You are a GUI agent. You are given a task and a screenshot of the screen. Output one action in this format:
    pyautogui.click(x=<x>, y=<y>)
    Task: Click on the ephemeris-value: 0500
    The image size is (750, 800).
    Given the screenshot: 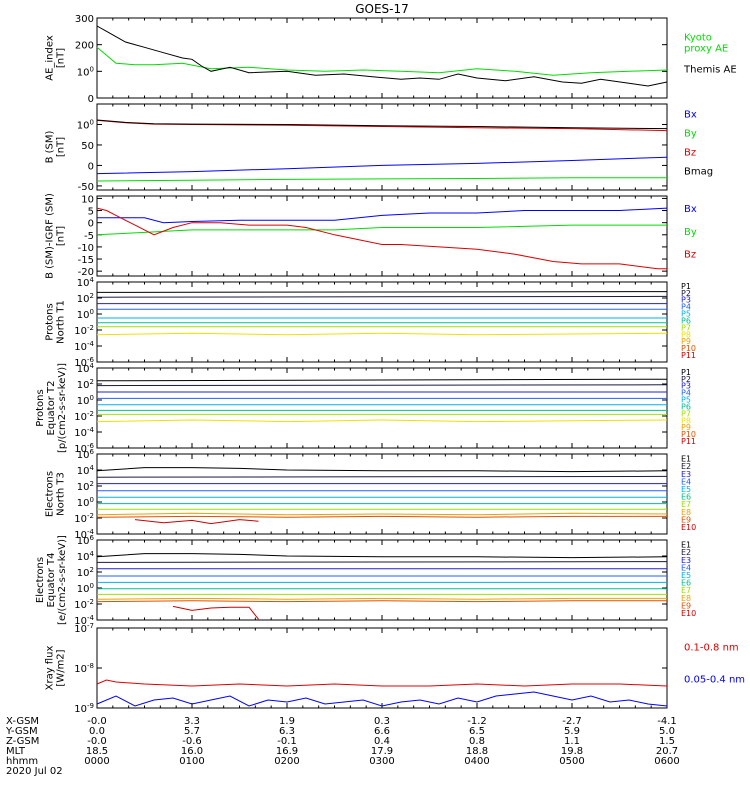 What is the action you would take?
    pyautogui.click(x=571, y=761)
    